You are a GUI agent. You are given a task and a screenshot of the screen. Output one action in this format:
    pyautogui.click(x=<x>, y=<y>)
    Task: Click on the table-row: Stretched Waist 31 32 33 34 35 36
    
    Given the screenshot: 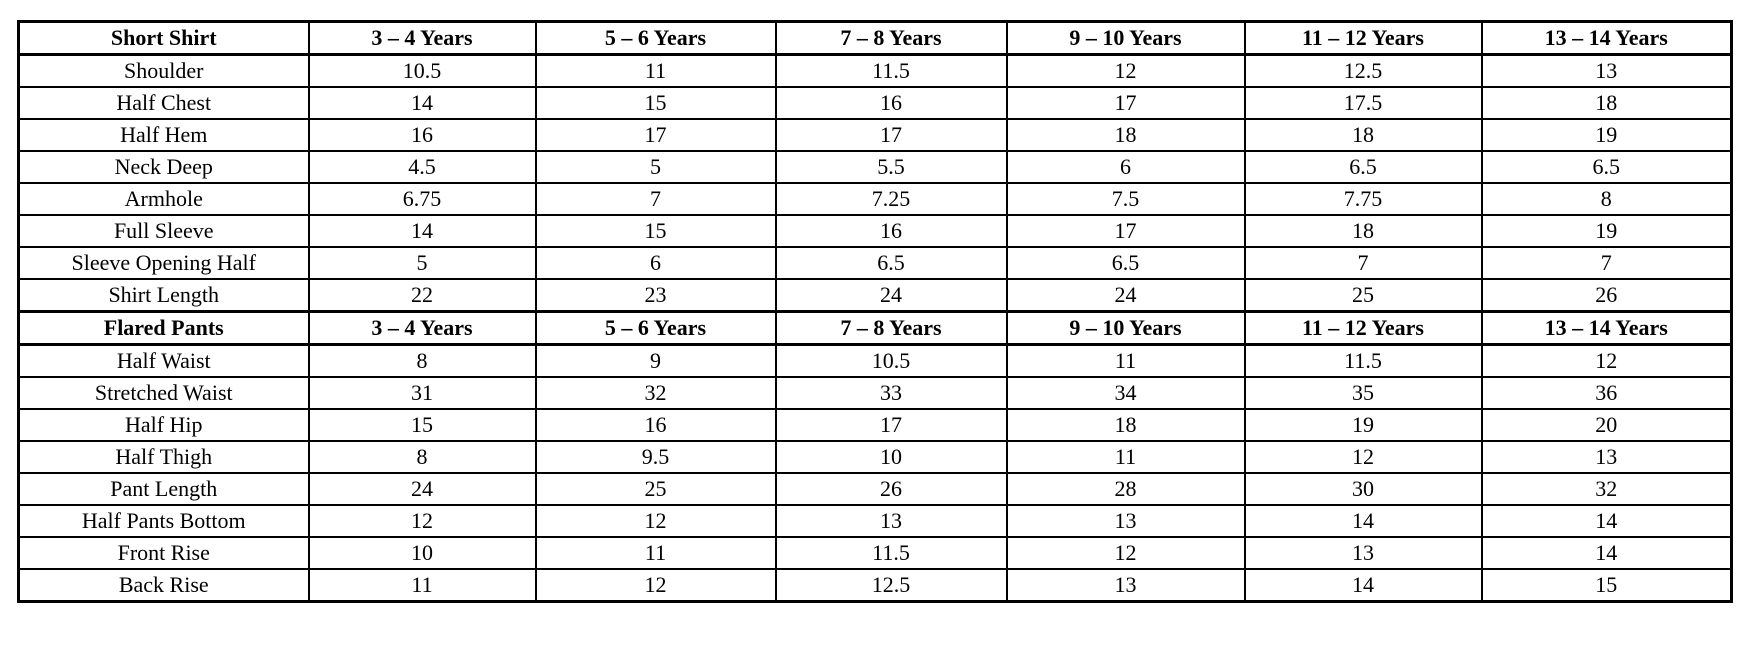 What is the action you would take?
    pyautogui.click(x=875, y=393)
    